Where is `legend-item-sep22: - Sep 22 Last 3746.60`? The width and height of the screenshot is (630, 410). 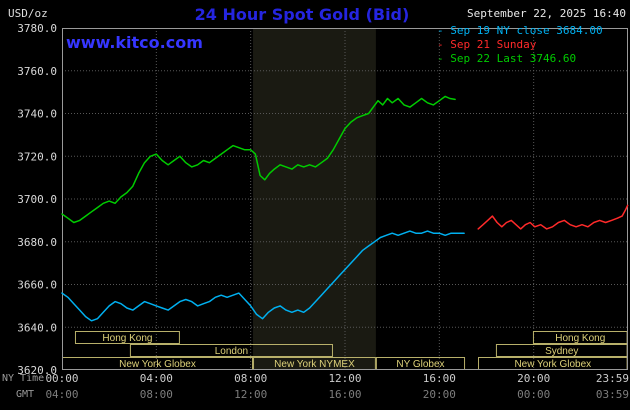 legend-item-sep22: - Sep 22 Last 3746.60 is located at coordinates (520, 59).